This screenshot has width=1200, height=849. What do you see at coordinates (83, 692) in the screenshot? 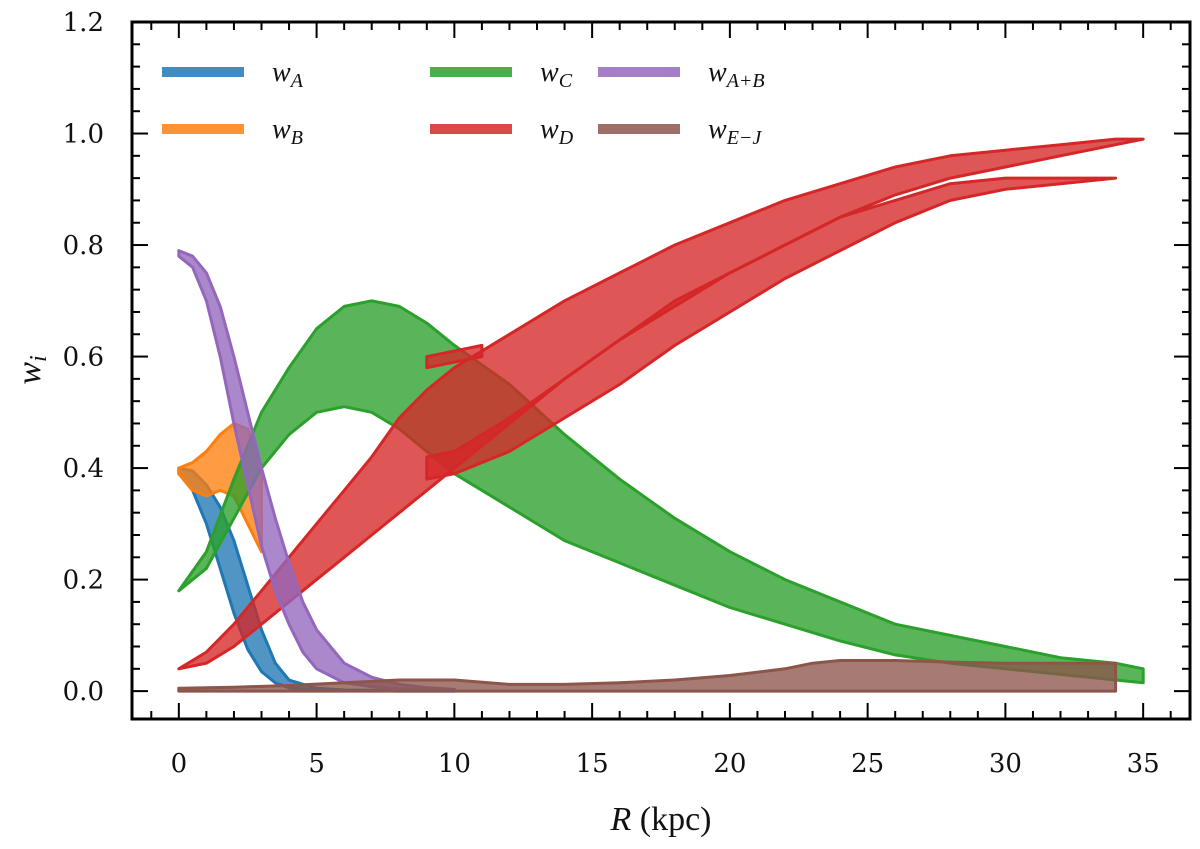
I see `y-tick-label: 0.0` at bounding box center [83, 692].